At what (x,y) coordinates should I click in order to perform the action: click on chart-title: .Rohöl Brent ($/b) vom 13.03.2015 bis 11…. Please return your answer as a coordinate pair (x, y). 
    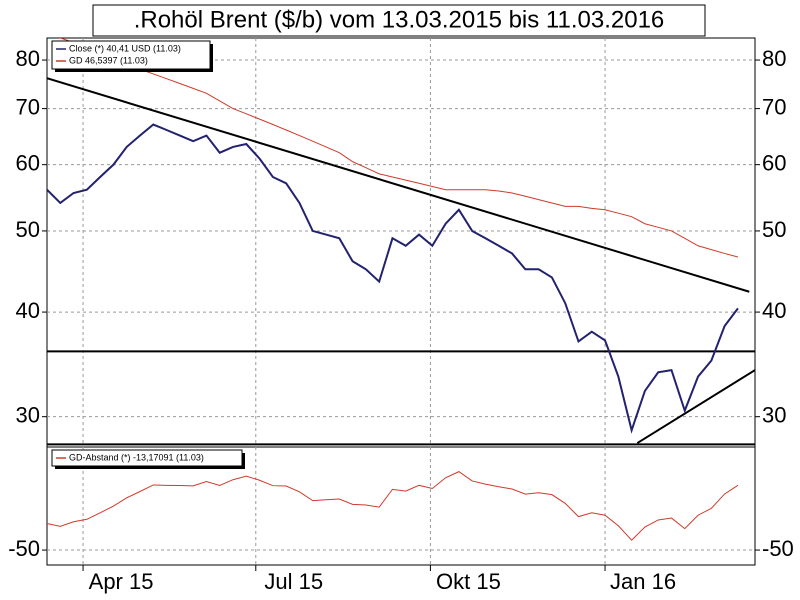
    Looking at the image, I should click on (399, 19).